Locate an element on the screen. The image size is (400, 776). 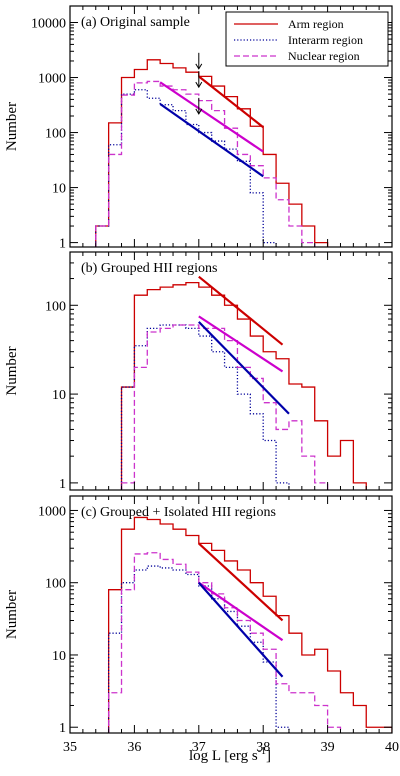
x-tick-label: 35 is located at coordinates (70, 747).